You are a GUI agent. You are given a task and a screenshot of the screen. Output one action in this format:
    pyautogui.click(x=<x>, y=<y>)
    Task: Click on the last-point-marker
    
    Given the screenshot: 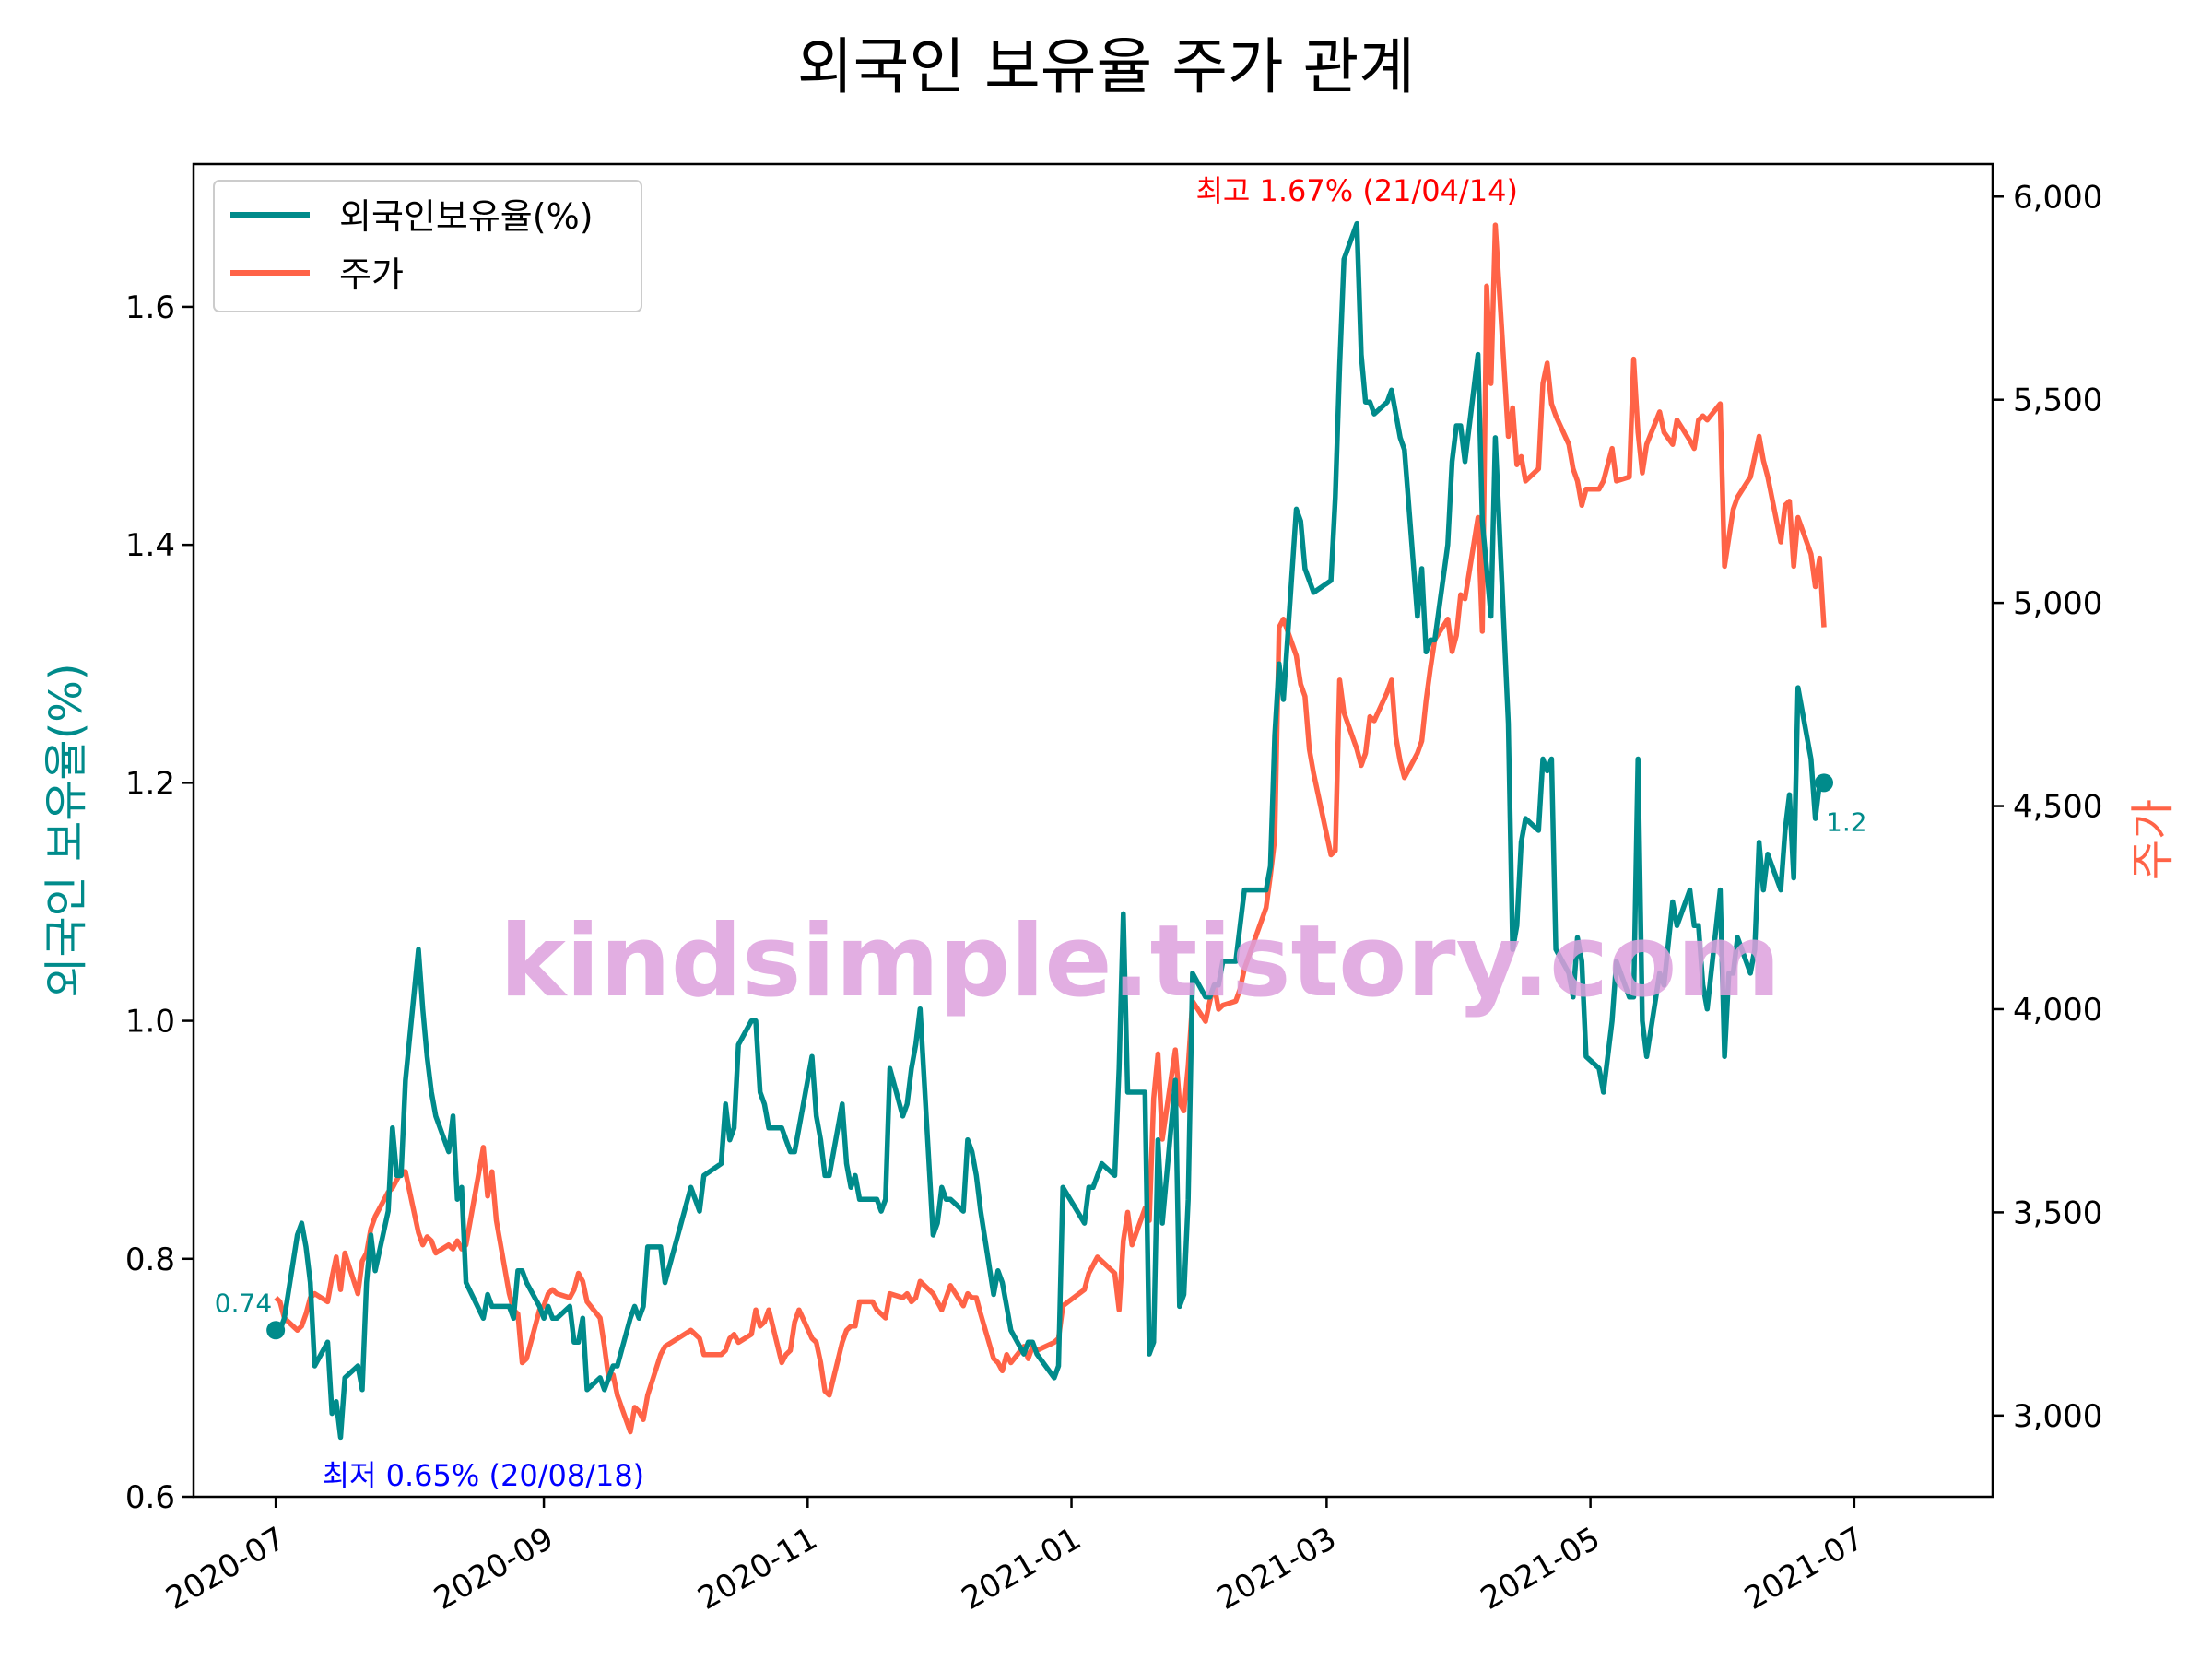 What is the action you would take?
    pyautogui.click(x=1824, y=783)
    